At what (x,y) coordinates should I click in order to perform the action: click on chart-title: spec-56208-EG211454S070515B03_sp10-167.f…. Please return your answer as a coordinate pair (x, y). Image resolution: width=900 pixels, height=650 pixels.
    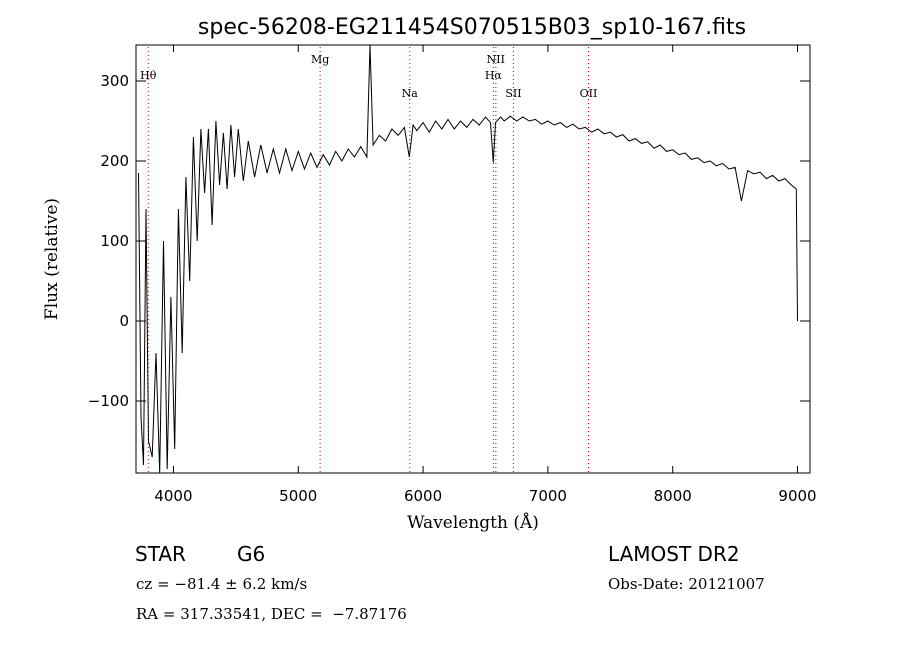
    Looking at the image, I should click on (472, 27).